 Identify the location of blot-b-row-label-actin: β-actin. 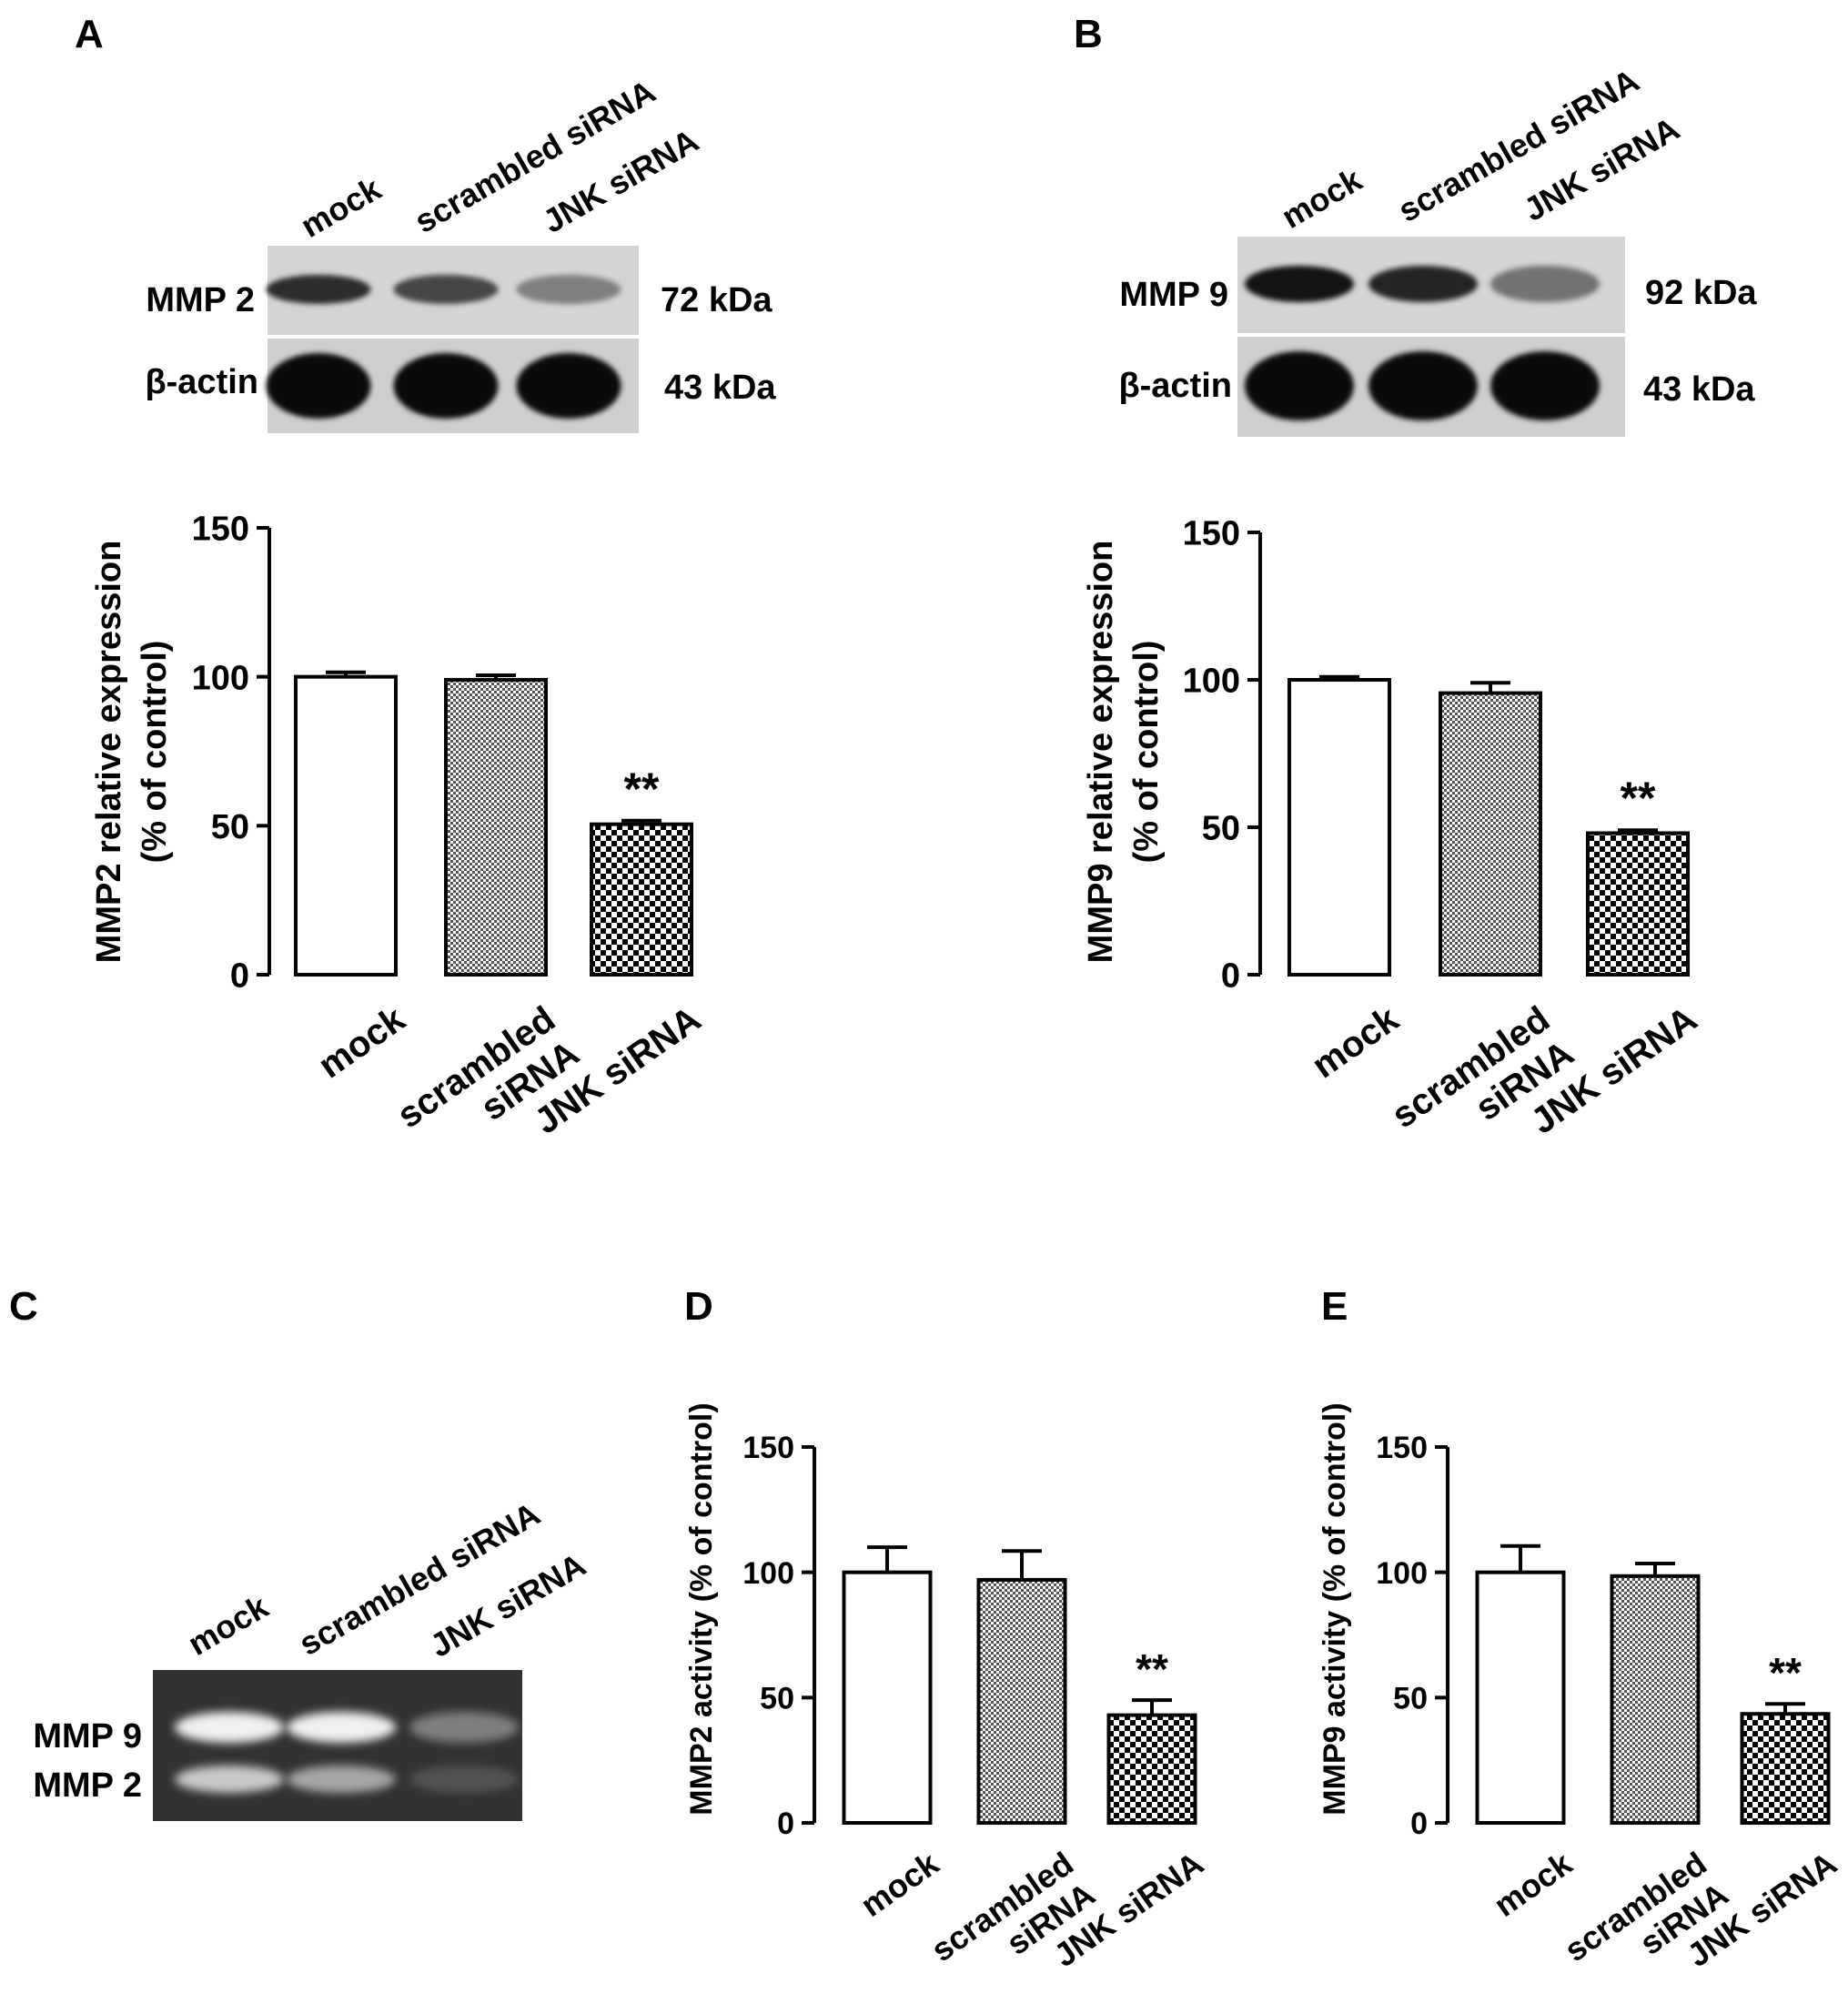
(1175, 386).